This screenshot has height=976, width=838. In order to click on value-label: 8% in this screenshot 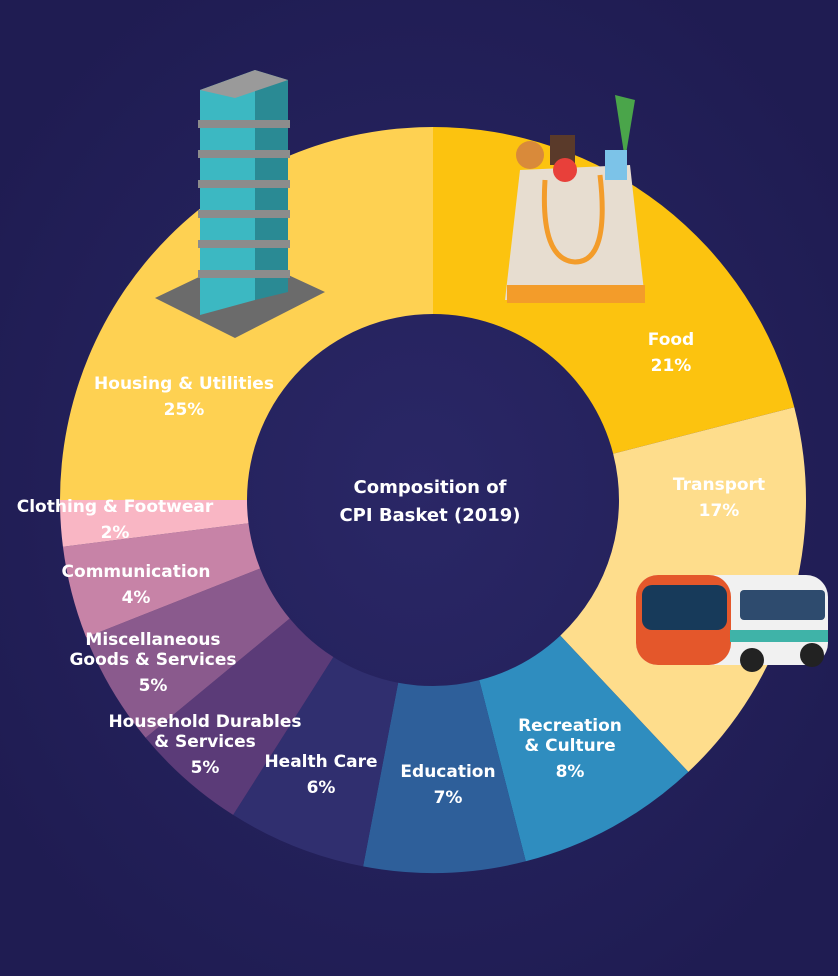, I will do `click(570, 772)`.